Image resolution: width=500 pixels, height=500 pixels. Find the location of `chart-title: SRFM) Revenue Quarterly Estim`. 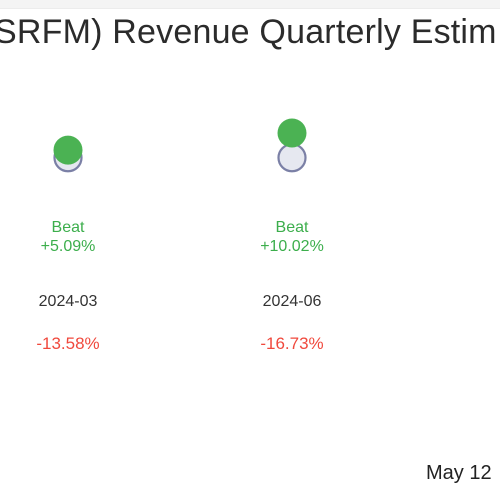

chart-title: SRFM) Revenue Quarterly Estim is located at coordinates (248, 32).